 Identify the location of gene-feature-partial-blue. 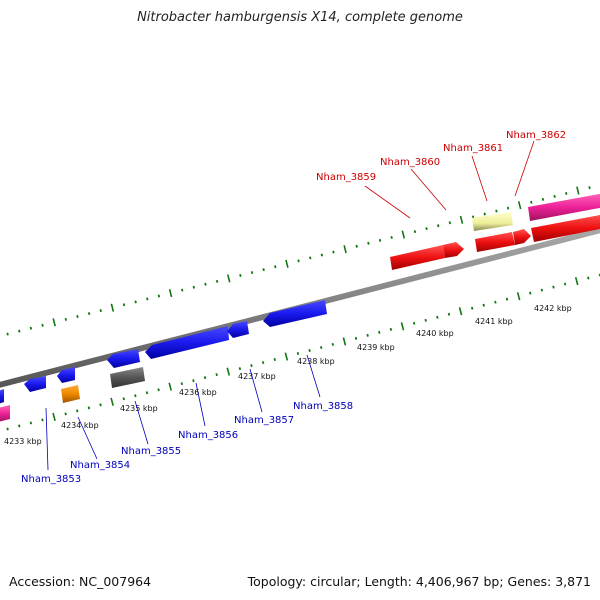
(2, 396).